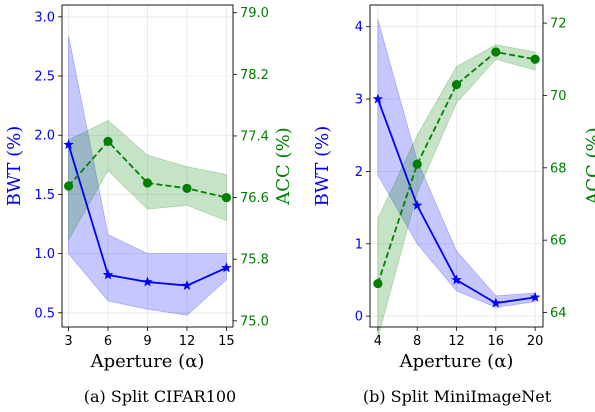 The width and height of the screenshot is (595, 412). Describe the element at coordinates (359, 100) in the screenshot. I see `y-left-tick-label: 3` at that location.